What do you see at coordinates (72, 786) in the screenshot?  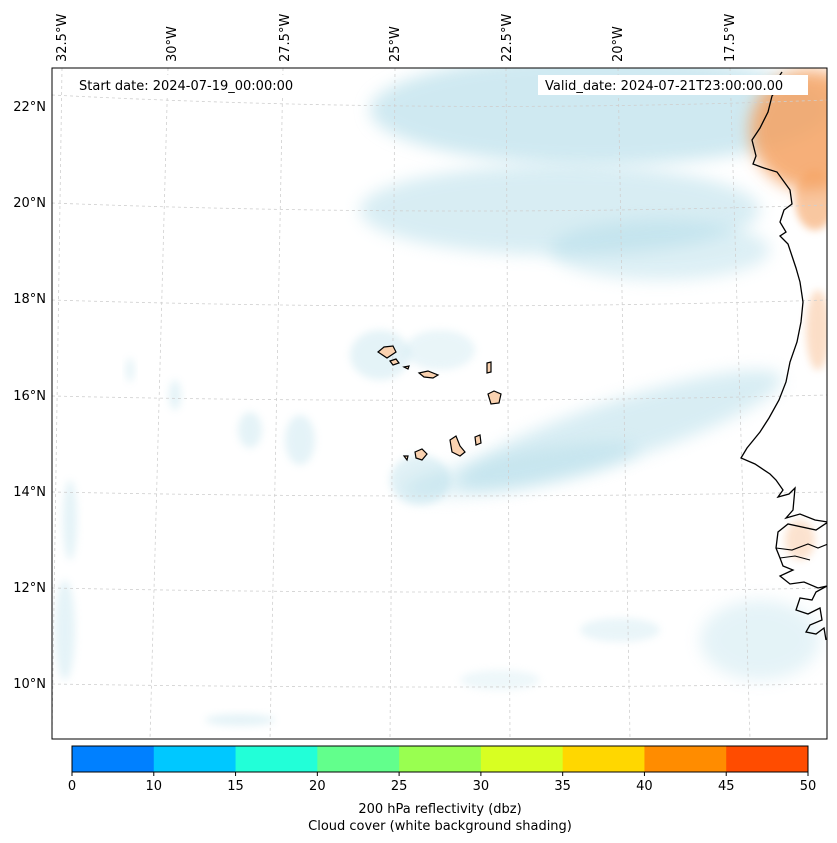 I see `colorbar-tick-label: 0` at bounding box center [72, 786].